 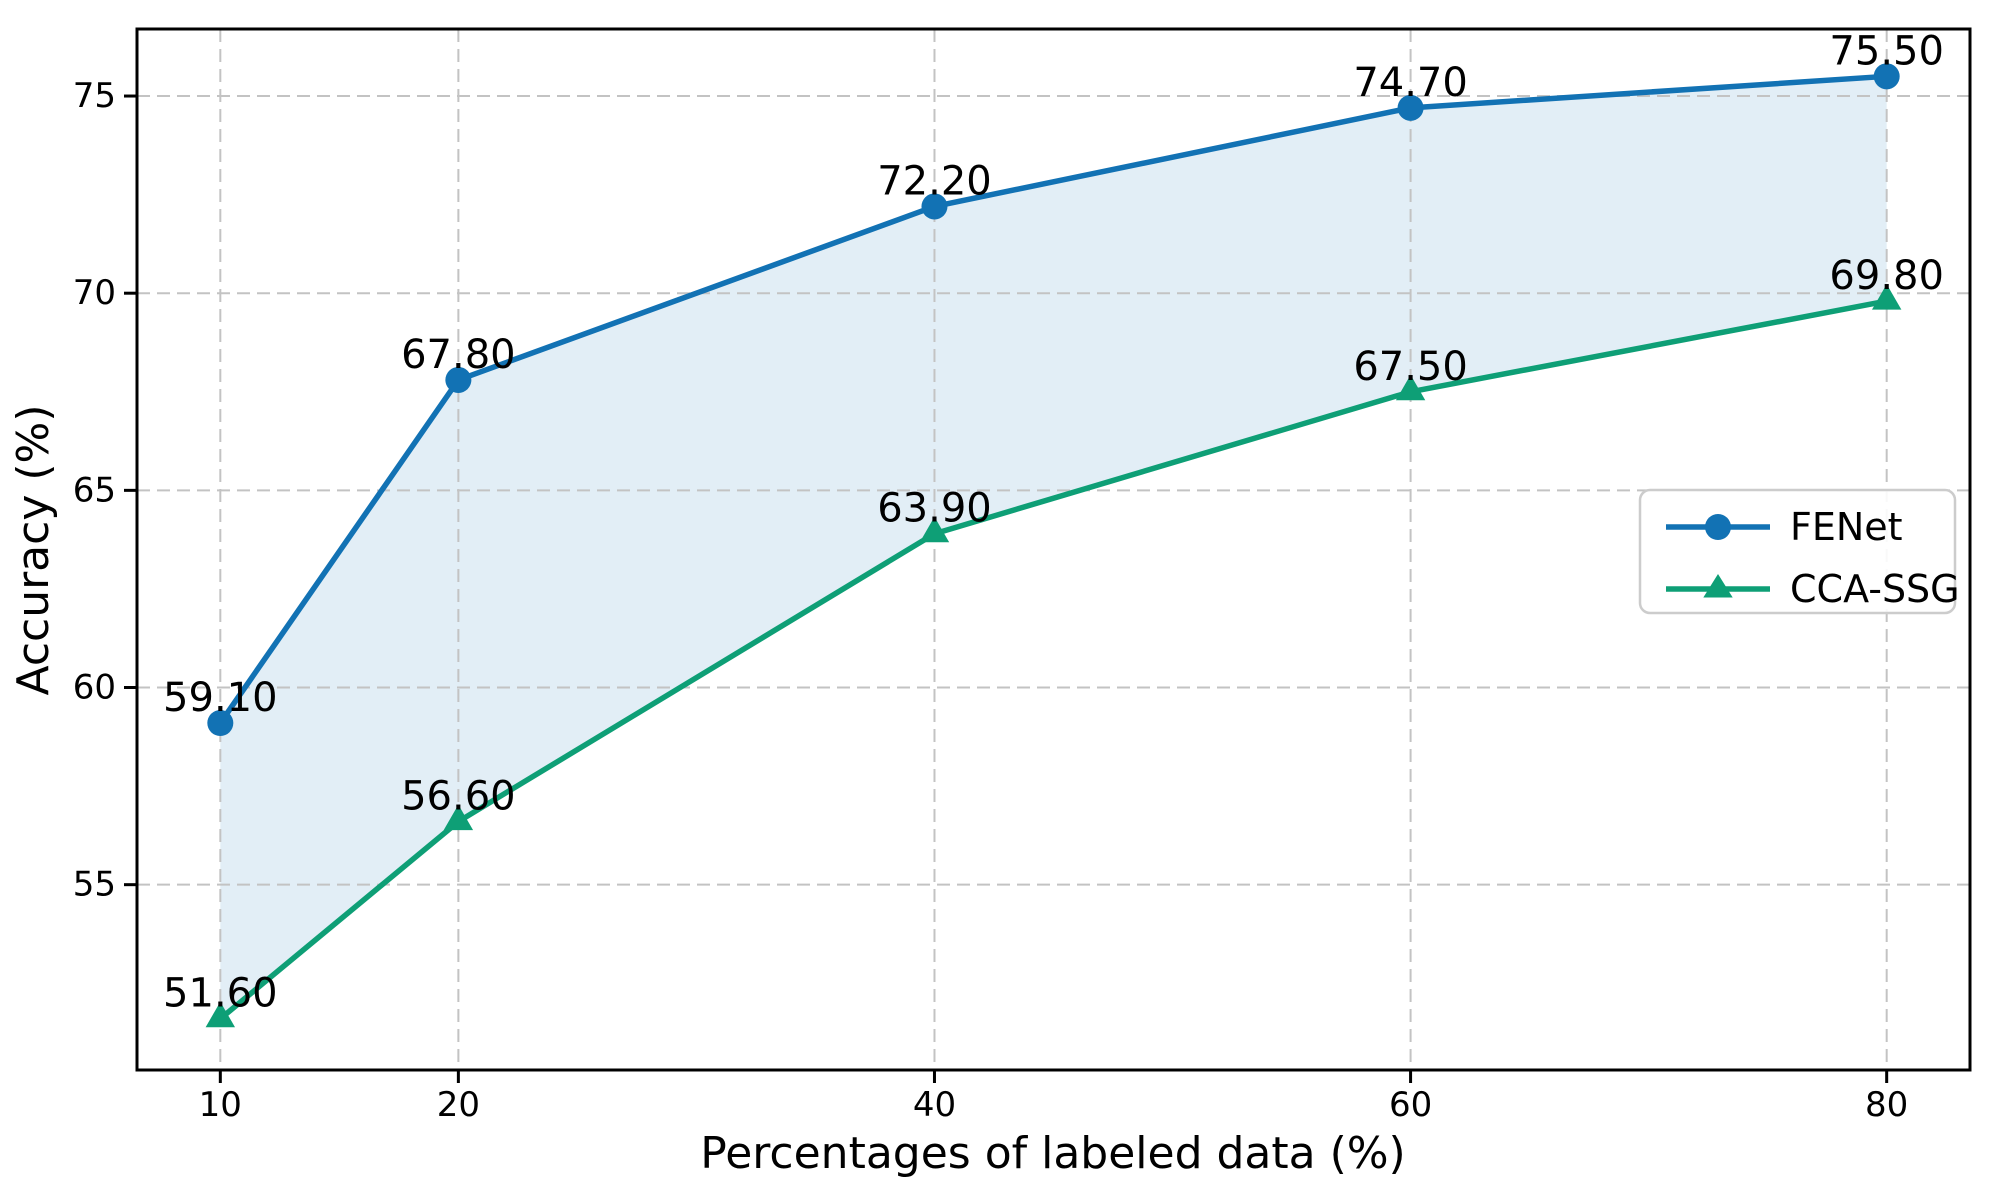 What do you see at coordinates (220, 698) in the screenshot?
I see `data-point-label: 59.10` at bounding box center [220, 698].